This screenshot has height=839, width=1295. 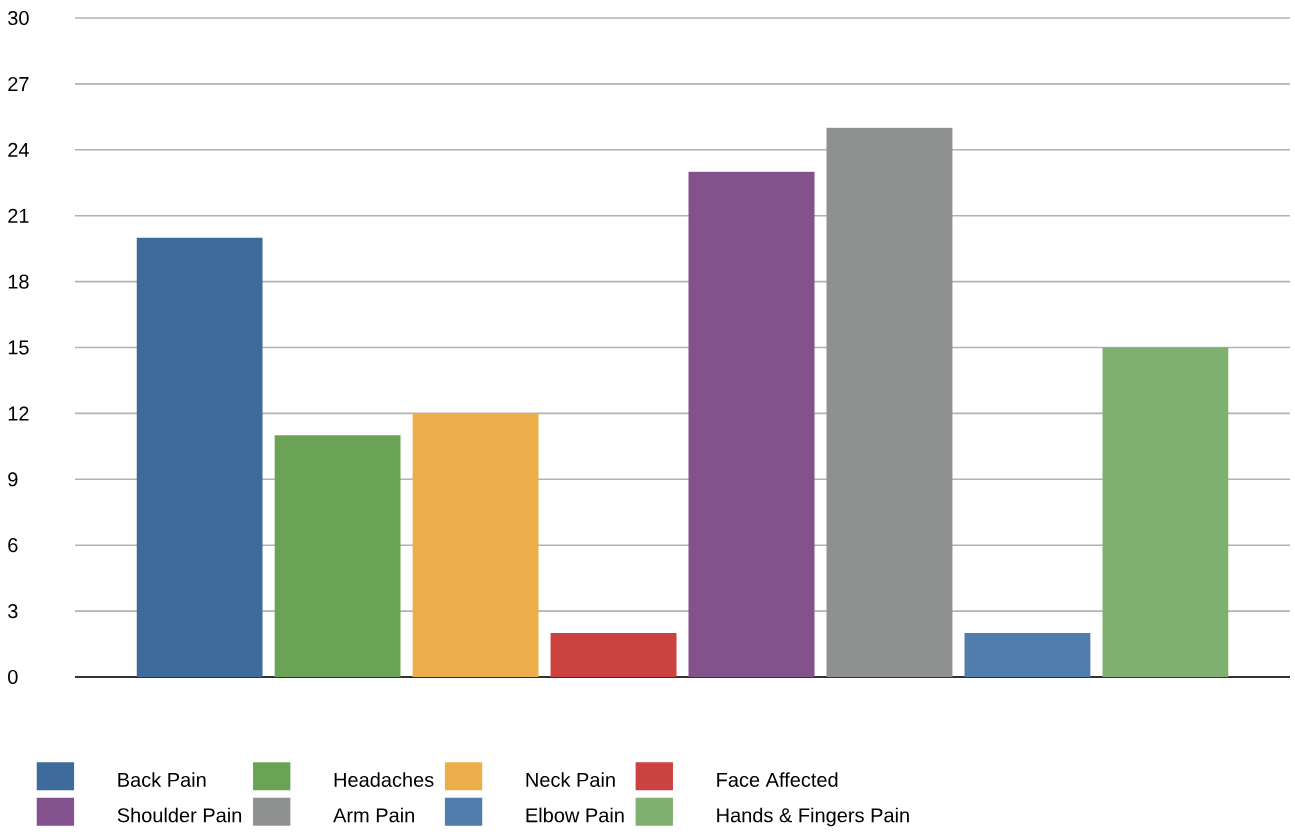 What do you see at coordinates (13, 677) in the screenshot?
I see `y-tick-label: 0` at bounding box center [13, 677].